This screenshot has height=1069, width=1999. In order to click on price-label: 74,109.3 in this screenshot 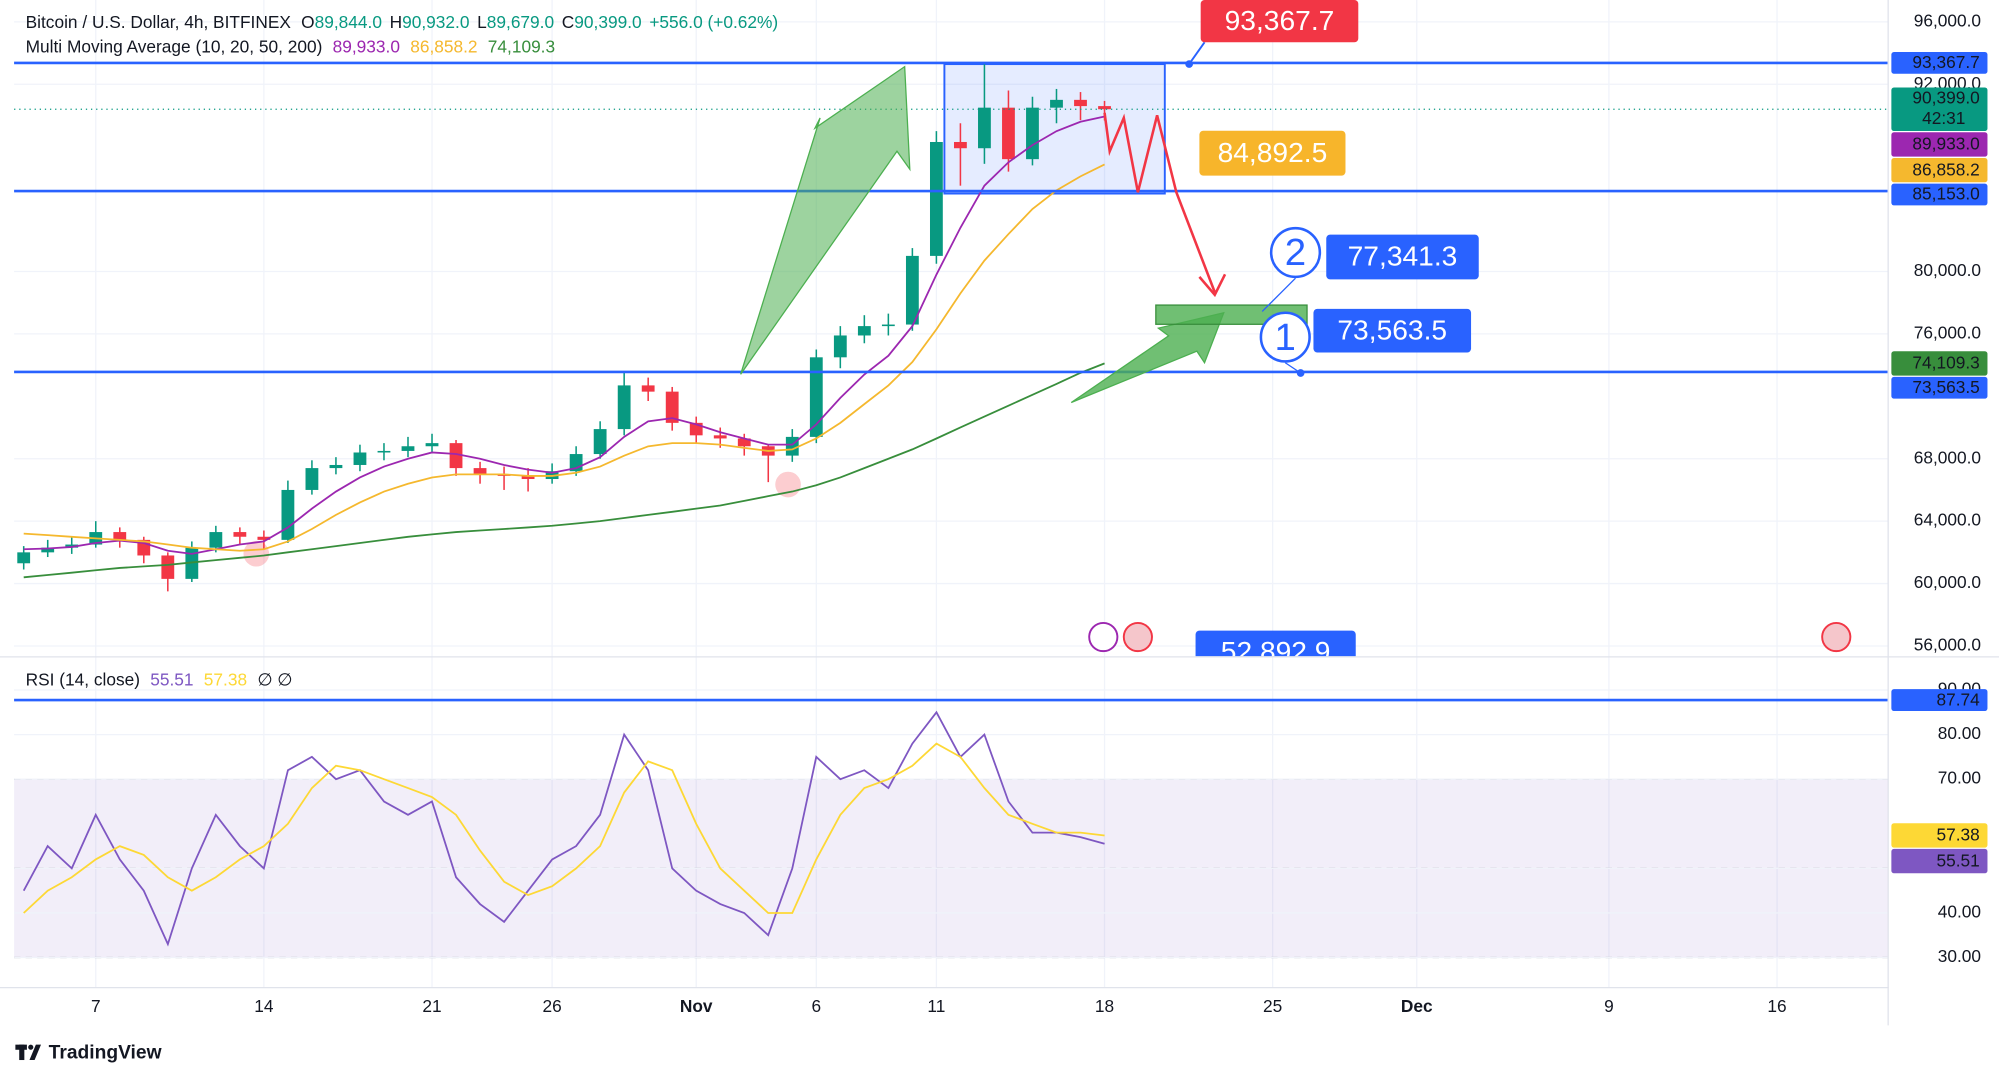, I will do `click(1945, 363)`.